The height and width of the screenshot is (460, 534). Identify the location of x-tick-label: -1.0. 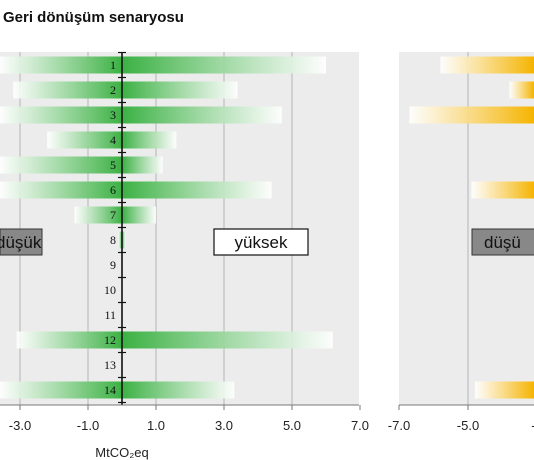
(88, 425).